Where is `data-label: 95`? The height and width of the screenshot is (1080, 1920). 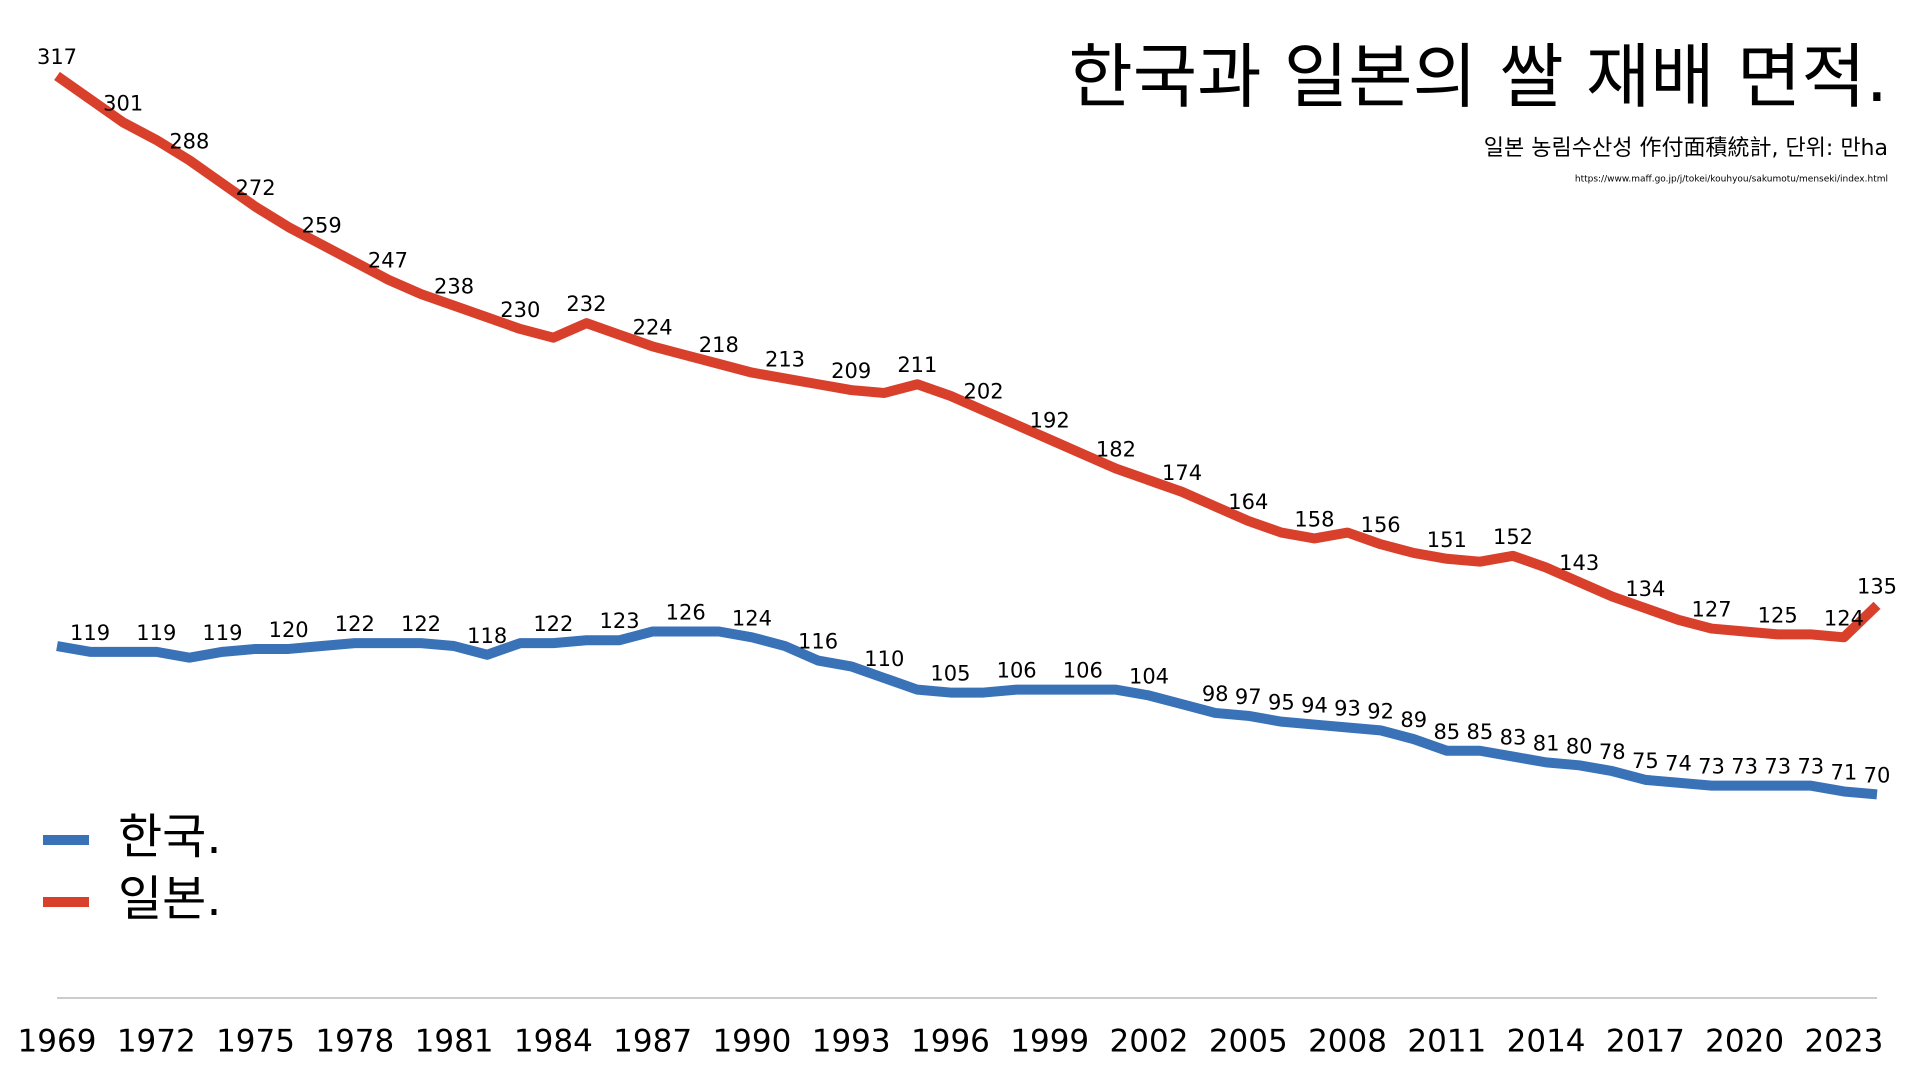 data-label: 95 is located at coordinates (1281, 703).